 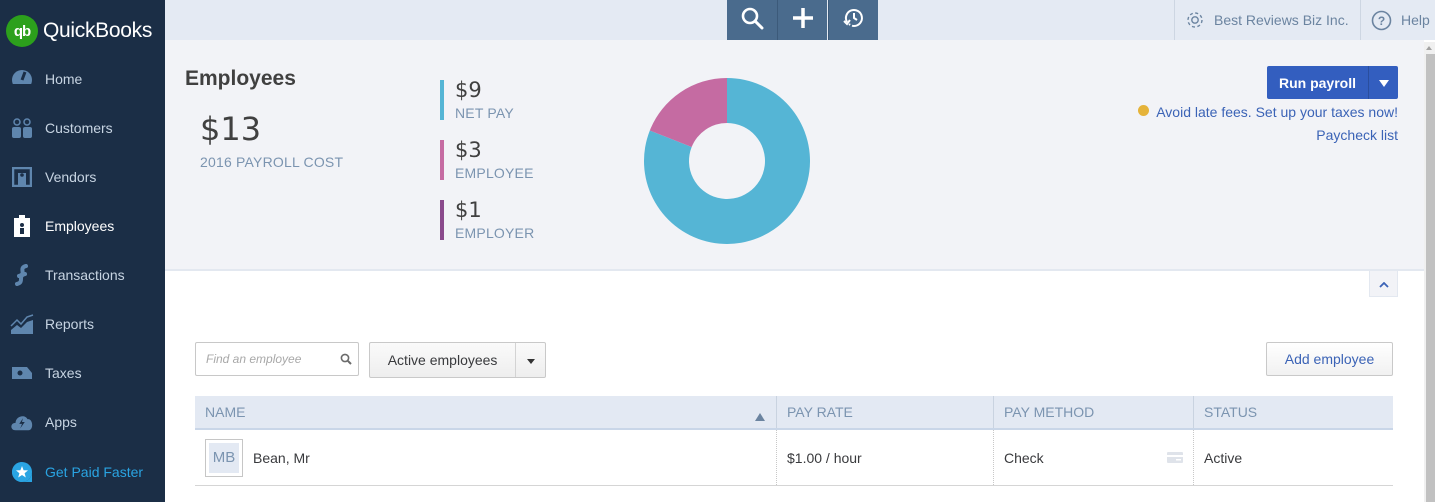 What do you see at coordinates (442, 220) in the screenshot?
I see `employer-color-bar` at bounding box center [442, 220].